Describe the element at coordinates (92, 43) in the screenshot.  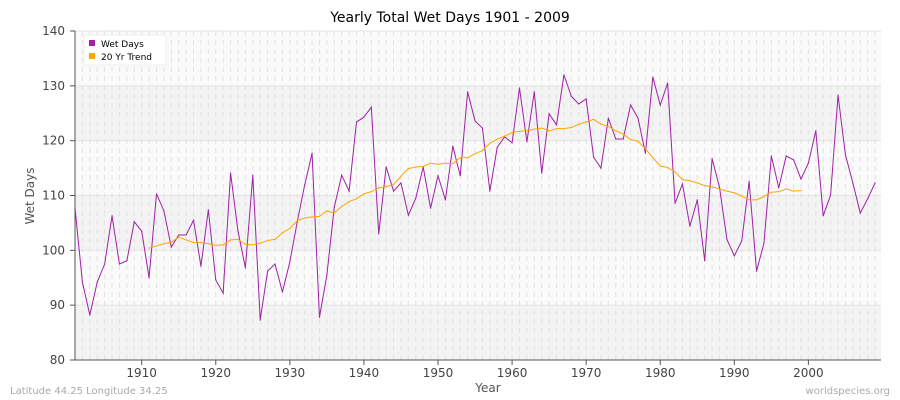
I see `legend-swatch-wet-days` at that location.